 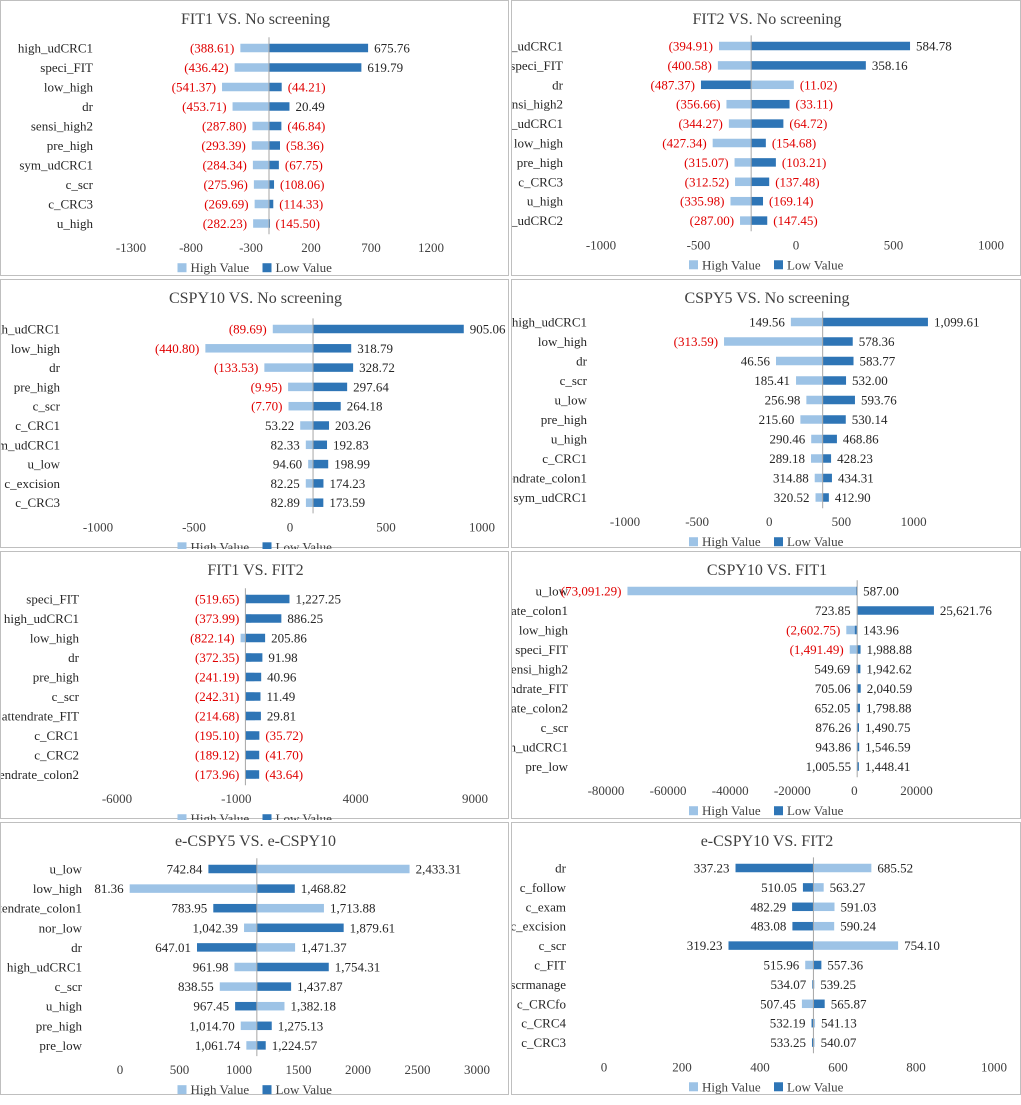 I want to click on value-label-high: 685.52, so click(x=895, y=868).